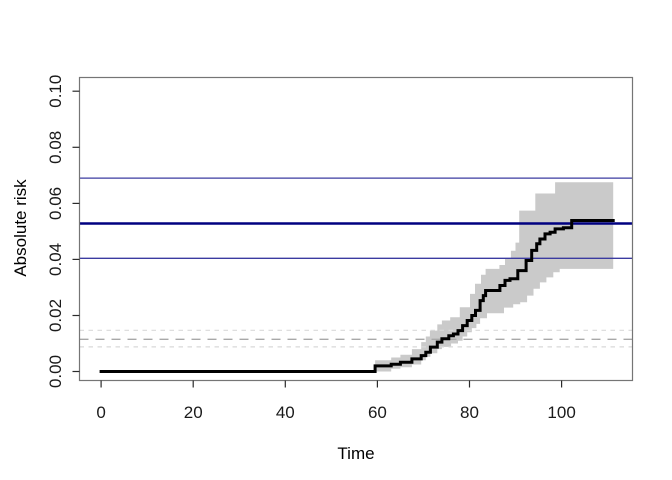  I want to click on x-tick-label: 80, so click(469, 412).